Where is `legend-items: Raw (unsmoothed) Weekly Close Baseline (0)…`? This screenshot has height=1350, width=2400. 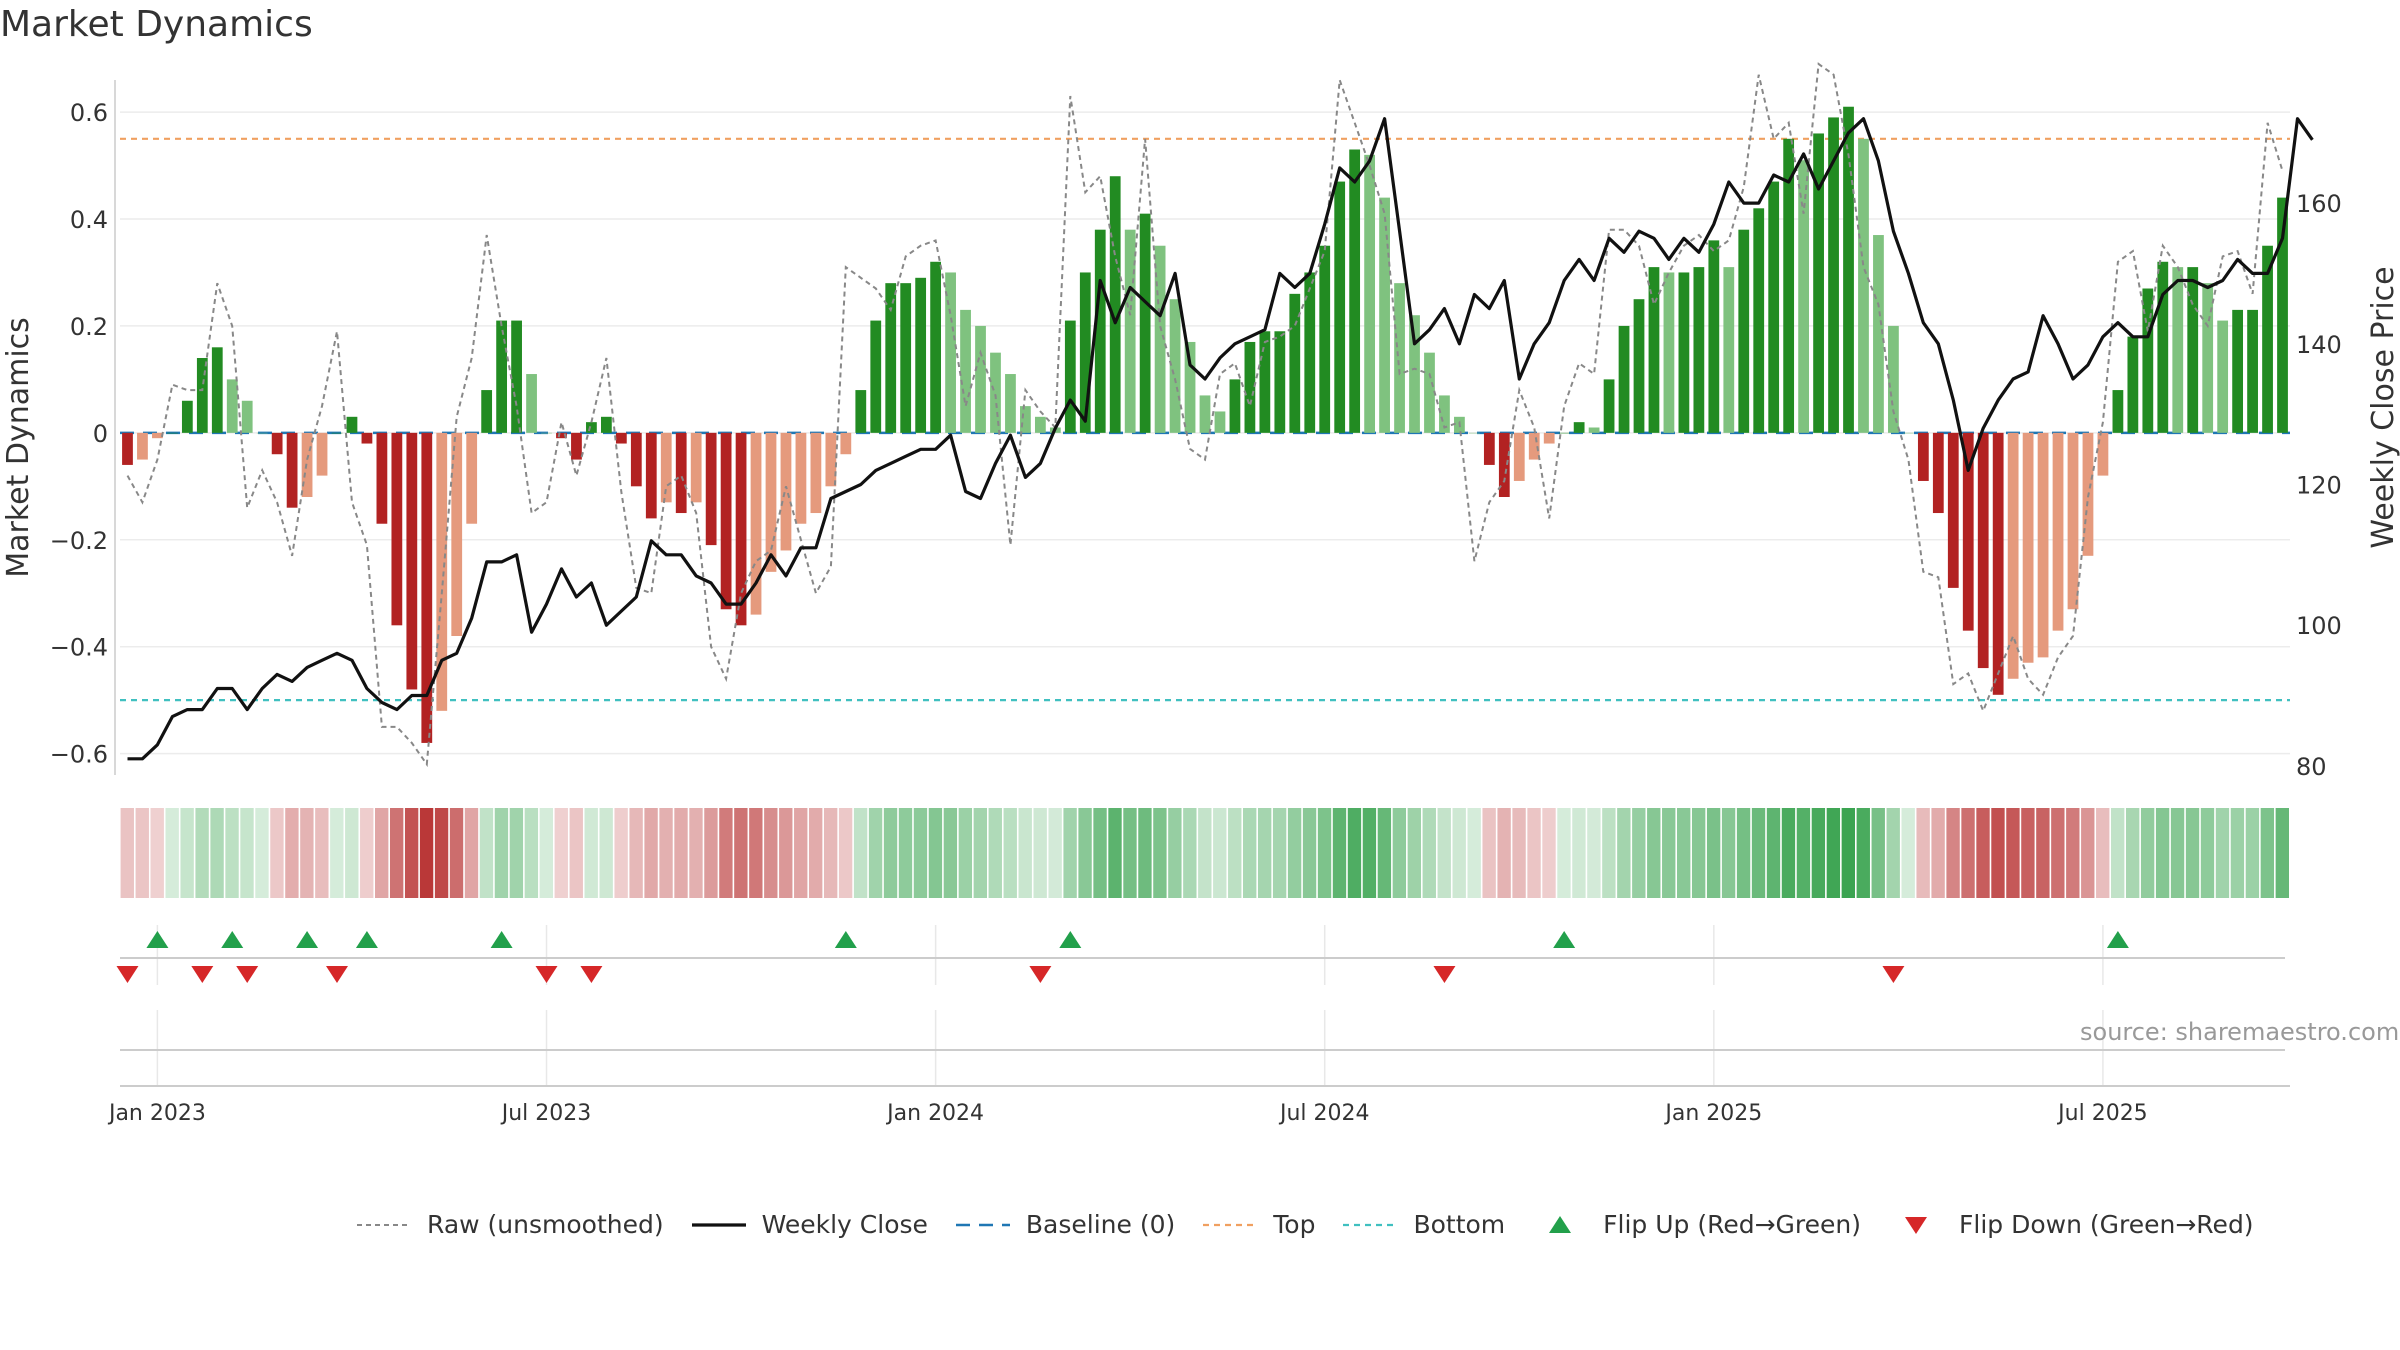 legend-items: Raw (unsmoothed) Weekly Close Baseline (0)… is located at coordinates (1317, 1224).